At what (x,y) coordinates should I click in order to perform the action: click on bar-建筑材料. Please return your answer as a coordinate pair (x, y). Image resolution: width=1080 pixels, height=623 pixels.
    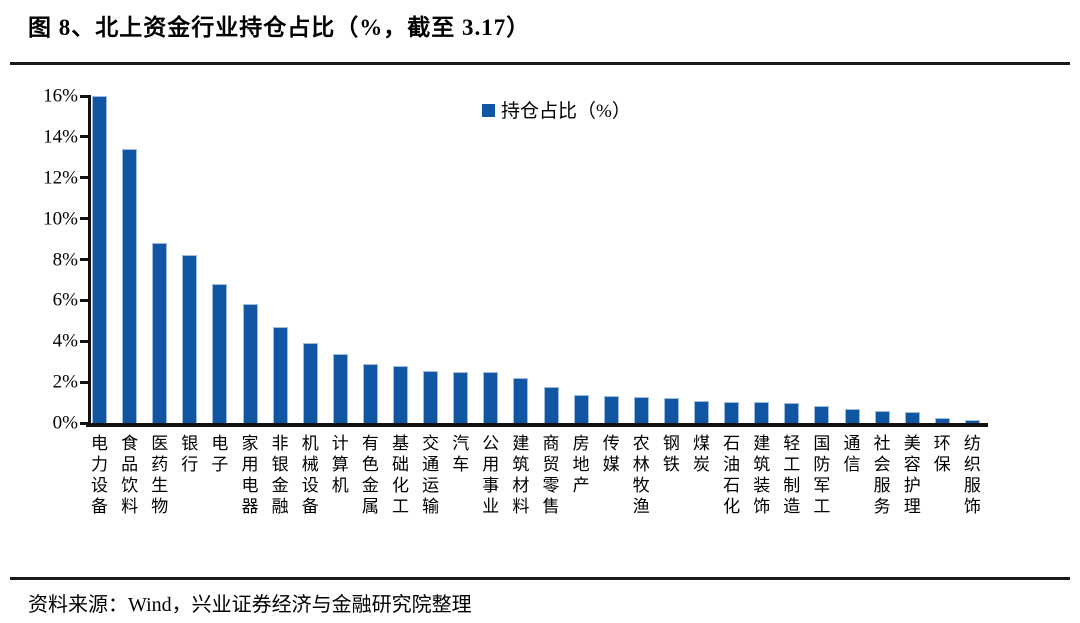
    Looking at the image, I should click on (521, 400).